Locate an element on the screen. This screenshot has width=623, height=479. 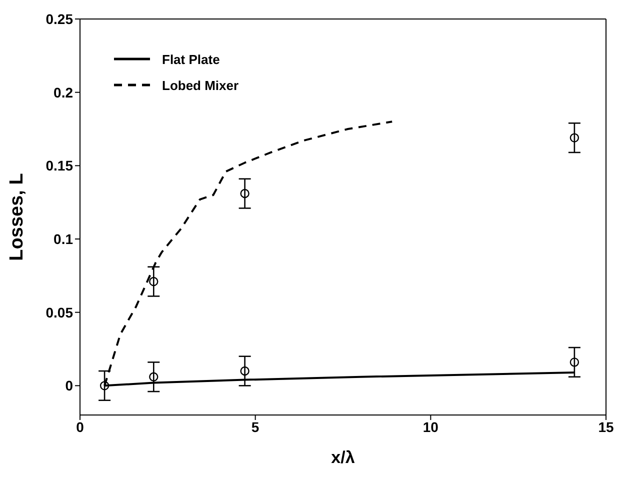
y-tick-label: 0.1 is located at coordinates (64, 238).